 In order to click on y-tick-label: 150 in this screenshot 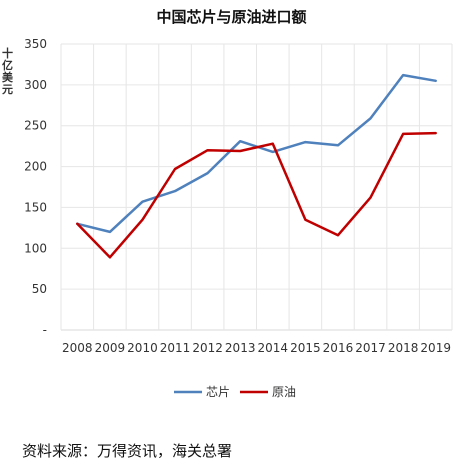, I will do `click(35, 207)`.